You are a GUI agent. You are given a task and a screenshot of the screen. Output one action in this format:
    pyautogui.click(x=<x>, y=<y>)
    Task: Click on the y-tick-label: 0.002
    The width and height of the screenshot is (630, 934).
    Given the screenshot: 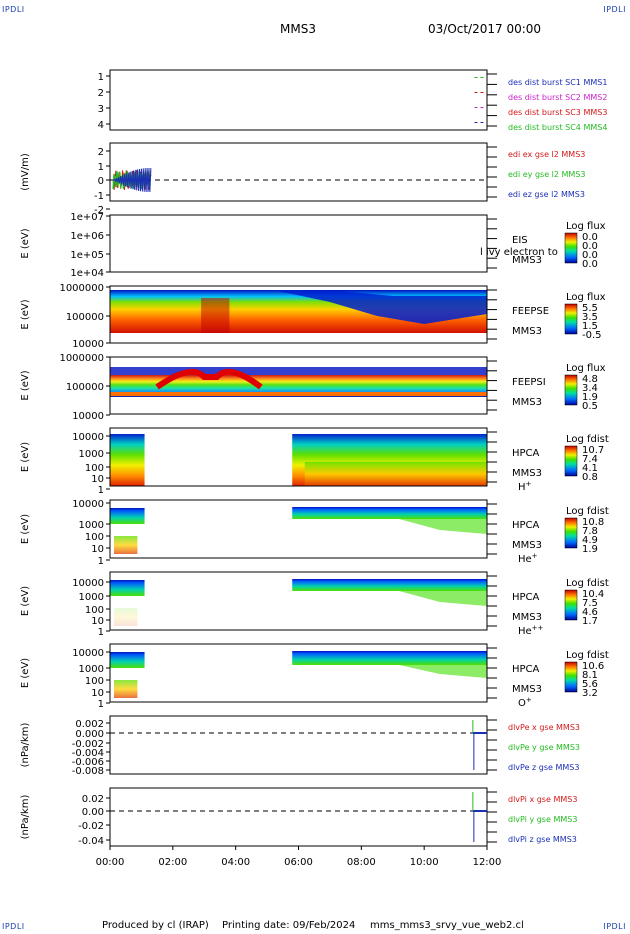 What is the action you would take?
    pyautogui.click(x=89, y=724)
    